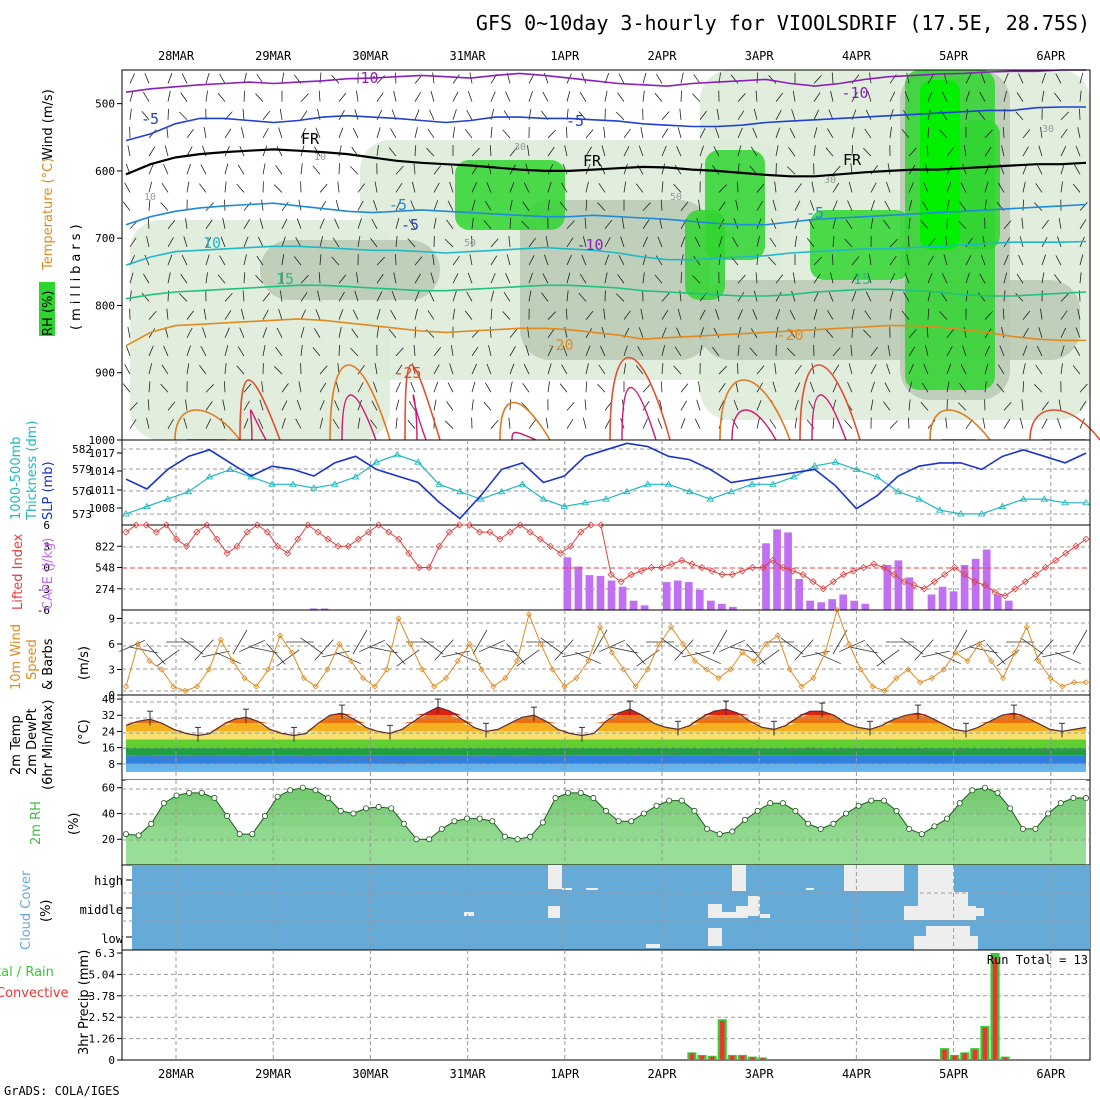 Image resolution: width=1100 pixels, height=1100 pixels. Describe the element at coordinates (48, 214) in the screenshot. I see `temperature-label: Temperature (°C)` at that location.